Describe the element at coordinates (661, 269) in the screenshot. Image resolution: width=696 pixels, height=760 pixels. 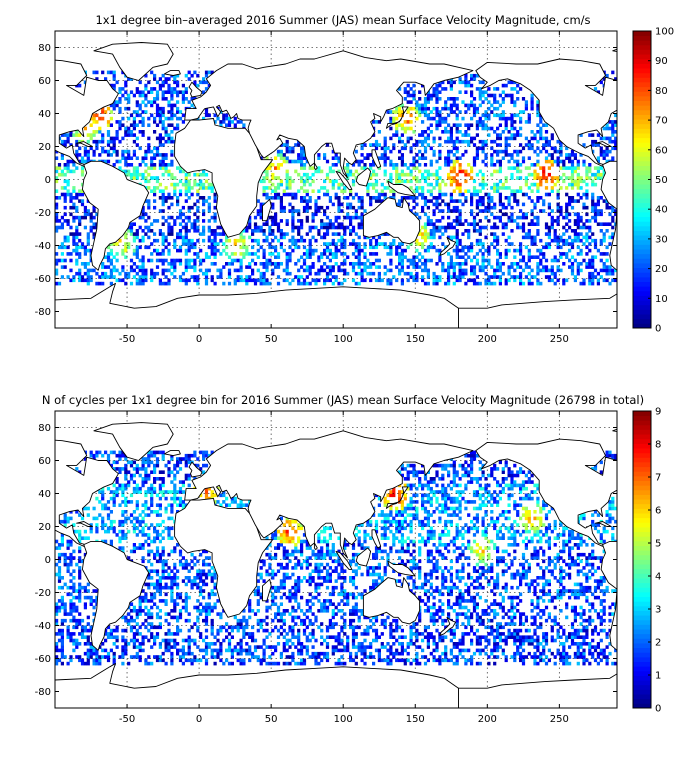
I see `colorbar-tick-label: 20` at that location.